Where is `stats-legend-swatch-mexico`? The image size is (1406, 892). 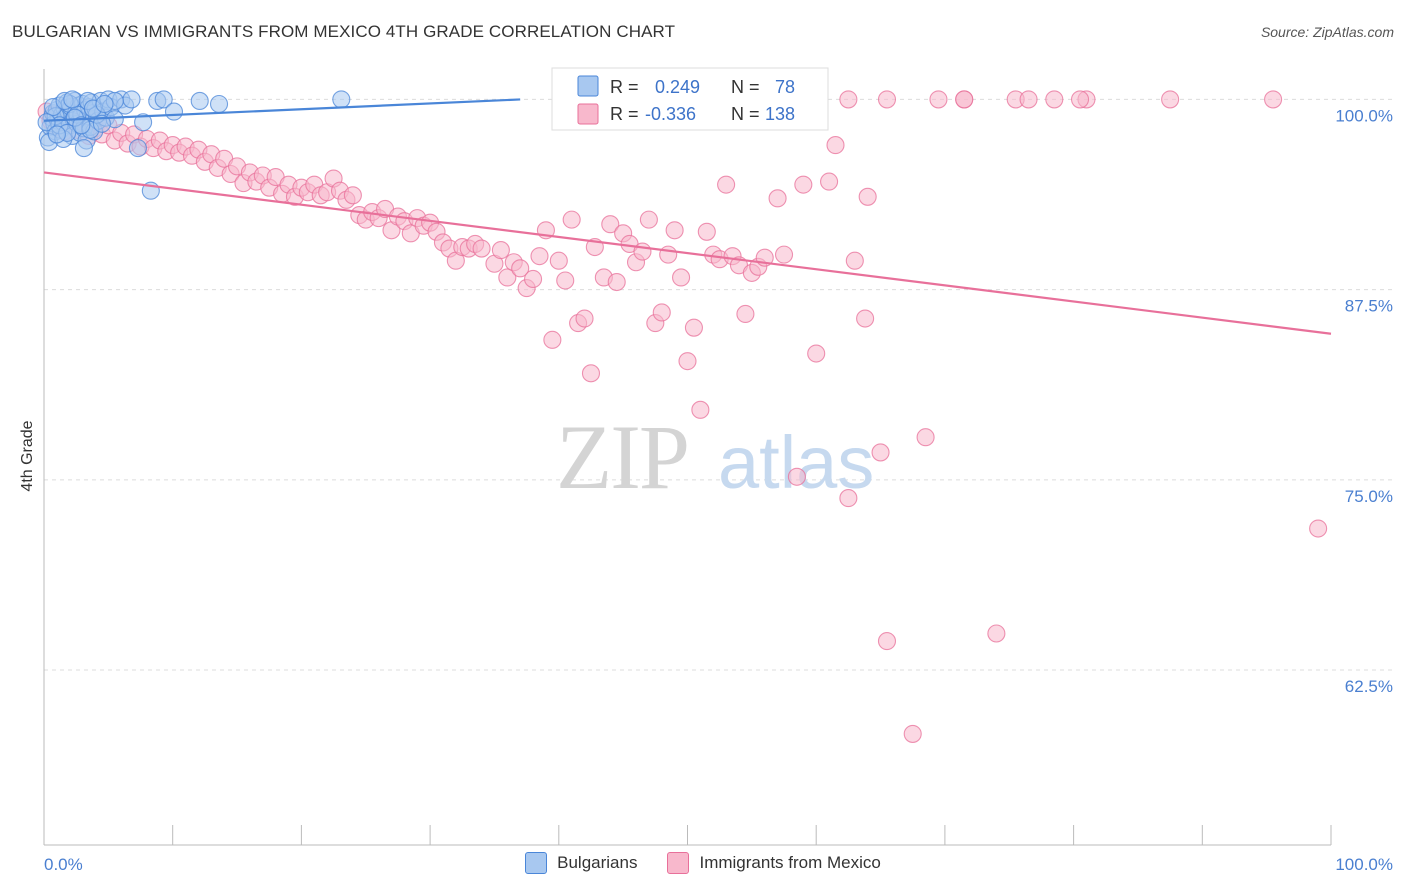
stats-legend-swatch-mexico is located at coordinates (588, 114).